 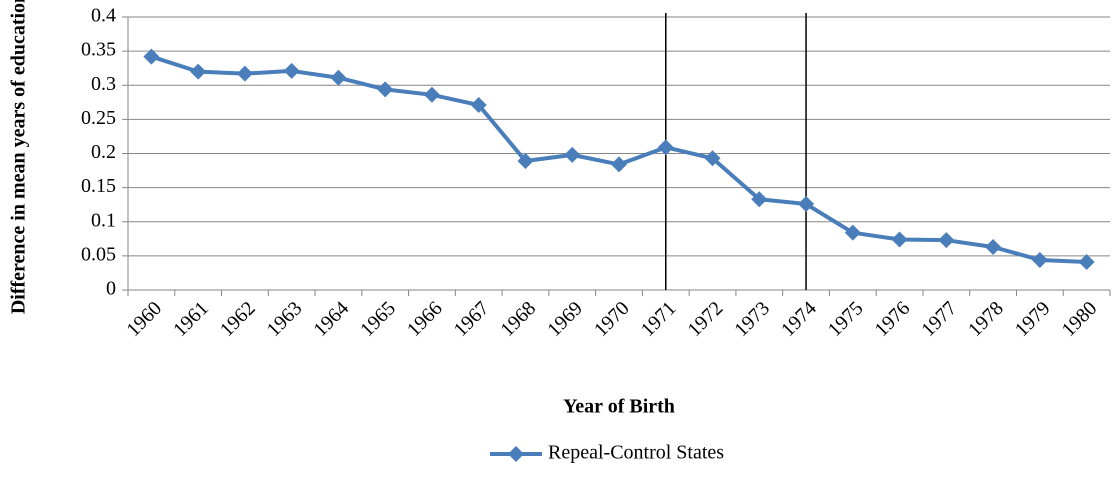 What do you see at coordinates (103, 152) in the screenshot?
I see `y-tick-label: 0.2` at bounding box center [103, 152].